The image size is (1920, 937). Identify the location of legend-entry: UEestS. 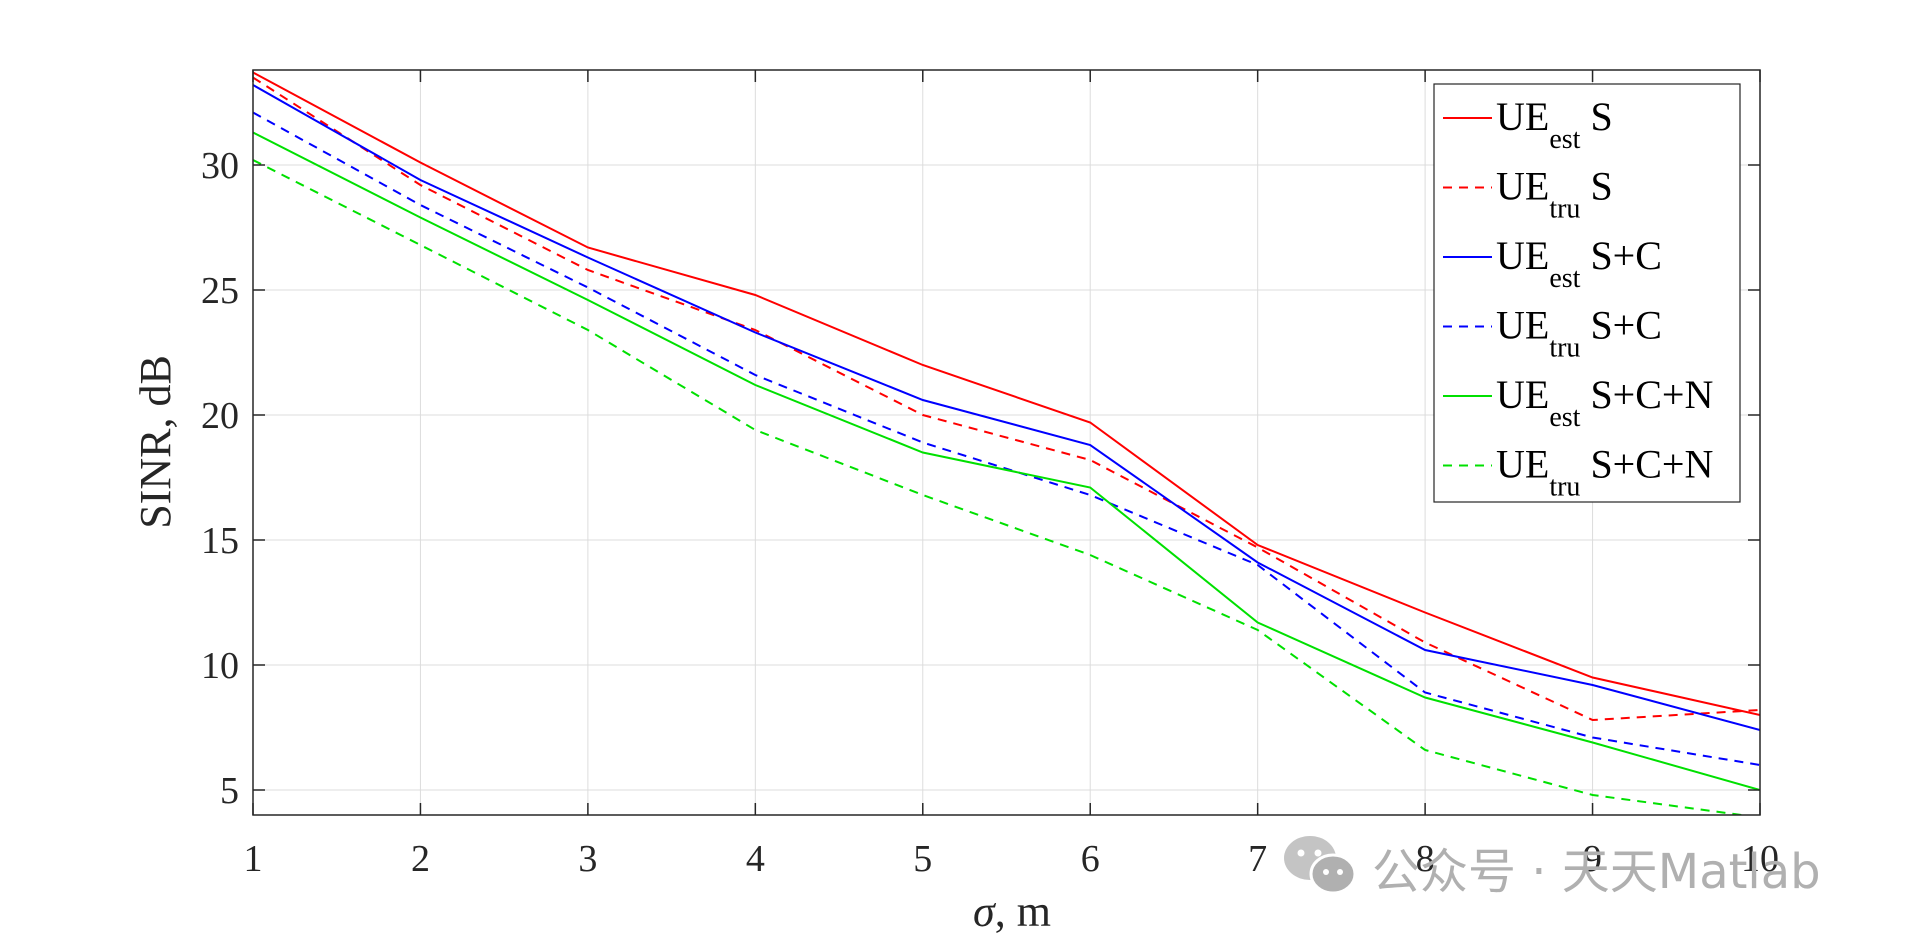
(1554, 124).